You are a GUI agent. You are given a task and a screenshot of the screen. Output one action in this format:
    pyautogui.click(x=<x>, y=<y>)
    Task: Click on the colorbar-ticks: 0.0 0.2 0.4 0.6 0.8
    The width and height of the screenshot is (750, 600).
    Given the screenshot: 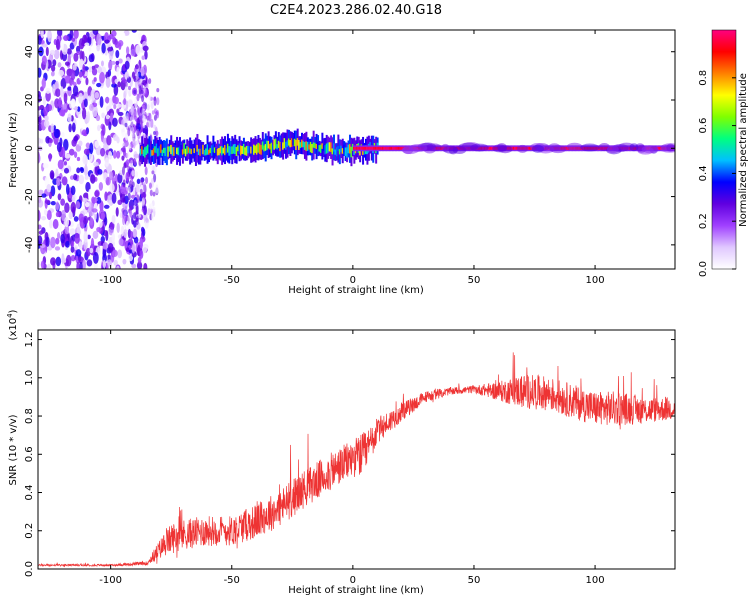 What is the action you would take?
    pyautogui.click(x=717, y=173)
    